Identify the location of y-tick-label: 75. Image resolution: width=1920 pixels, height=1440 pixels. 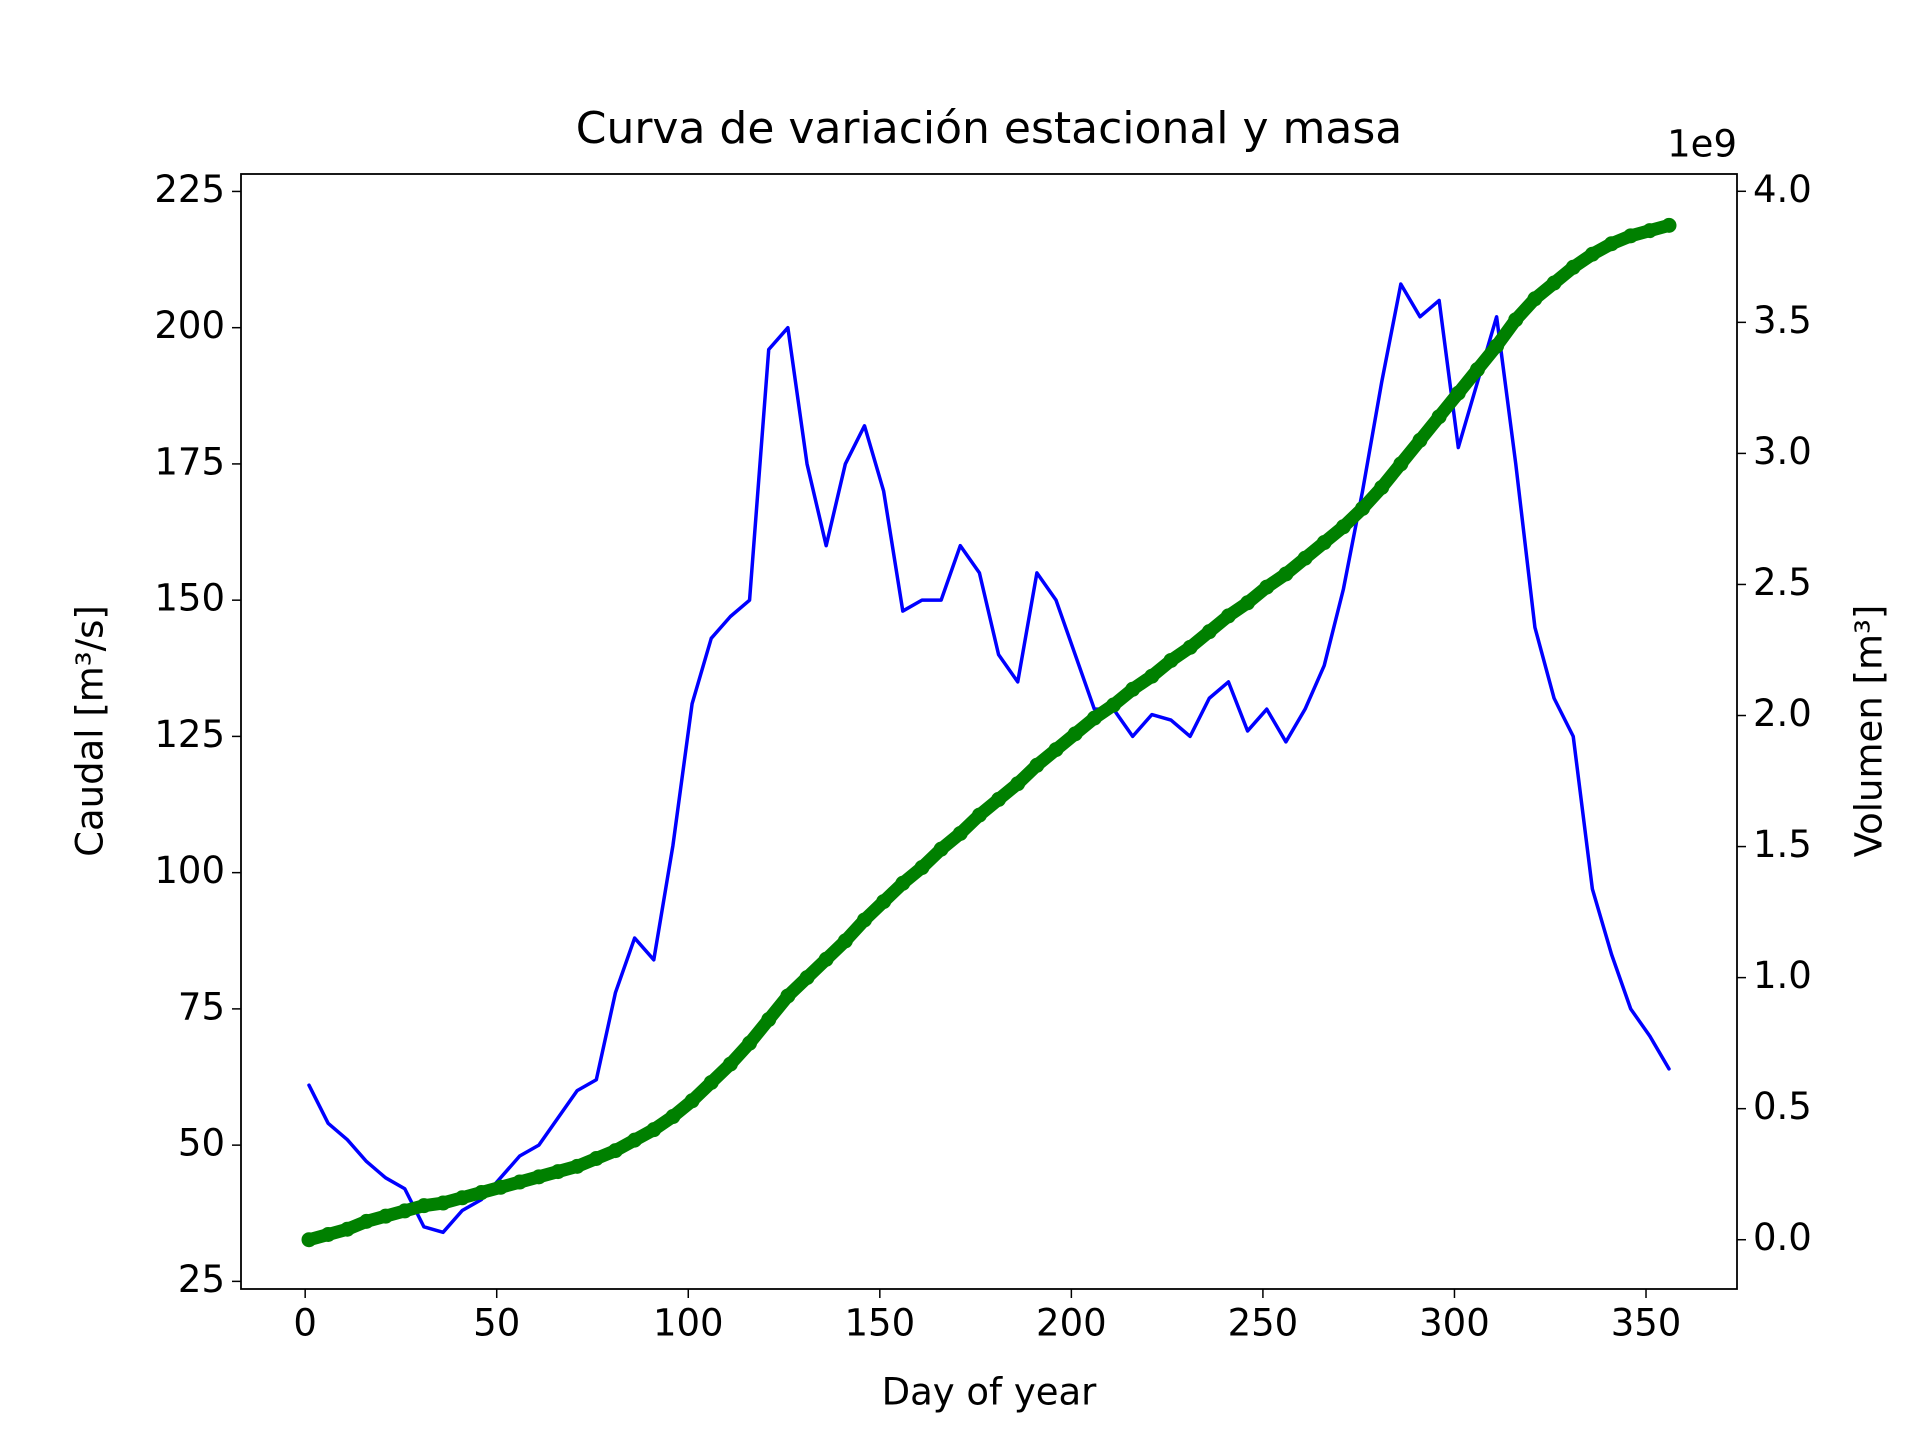
(201, 1006).